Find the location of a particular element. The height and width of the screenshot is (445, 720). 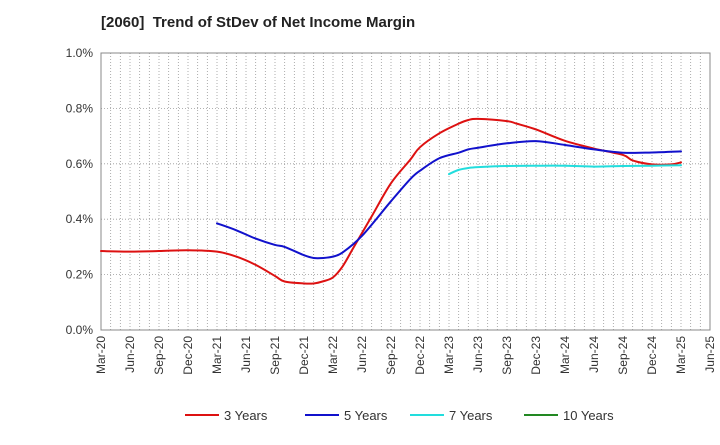

x-tick-label: Jun-24 is located at coordinates (594, 354).